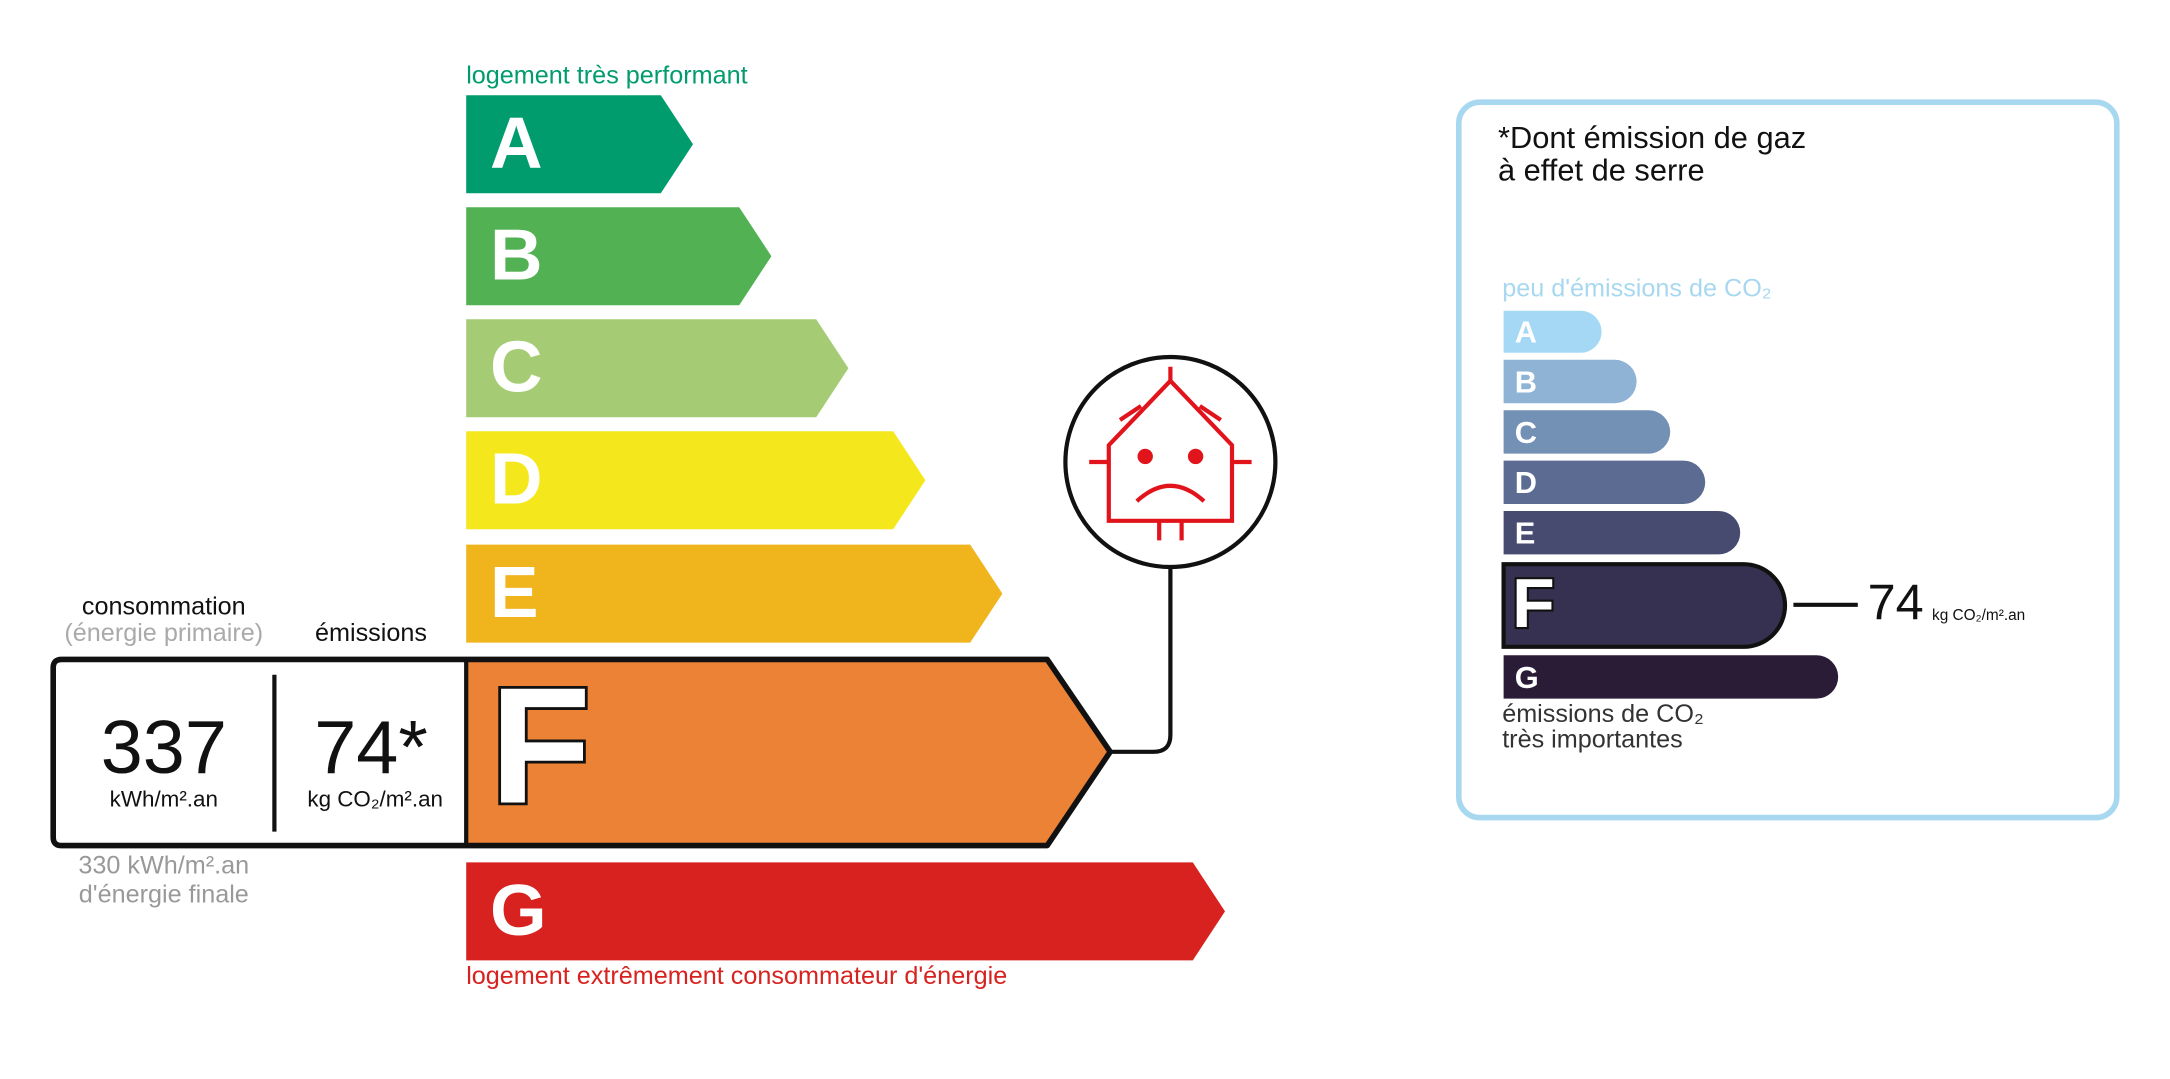 This screenshot has width=2170, height=1079. What do you see at coordinates (164, 606) in the screenshot?
I see `consumption-header: consommation` at bounding box center [164, 606].